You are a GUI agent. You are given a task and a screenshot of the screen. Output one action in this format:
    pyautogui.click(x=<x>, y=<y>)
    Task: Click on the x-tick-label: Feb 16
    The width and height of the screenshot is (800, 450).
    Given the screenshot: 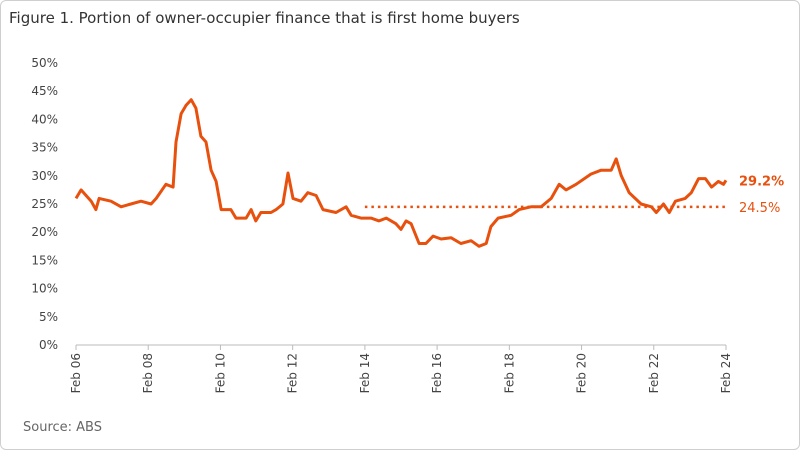 What is the action you would take?
    pyautogui.click(x=437, y=373)
    